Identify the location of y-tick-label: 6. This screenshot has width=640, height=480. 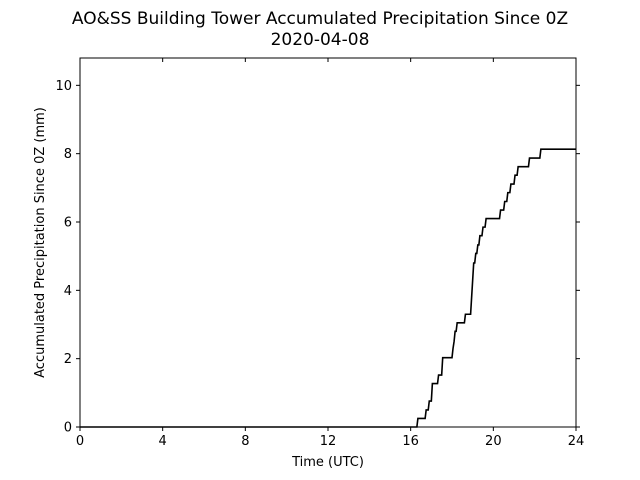
(68, 223).